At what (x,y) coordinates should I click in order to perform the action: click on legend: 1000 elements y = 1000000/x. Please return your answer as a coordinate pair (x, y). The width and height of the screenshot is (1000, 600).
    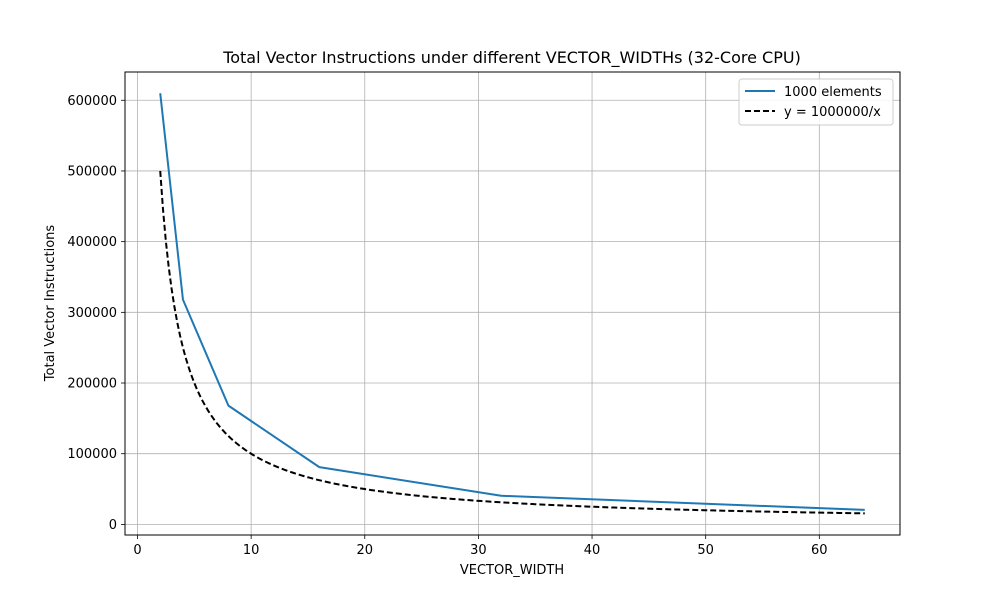
    Looking at the image, I should click on (816, 102).